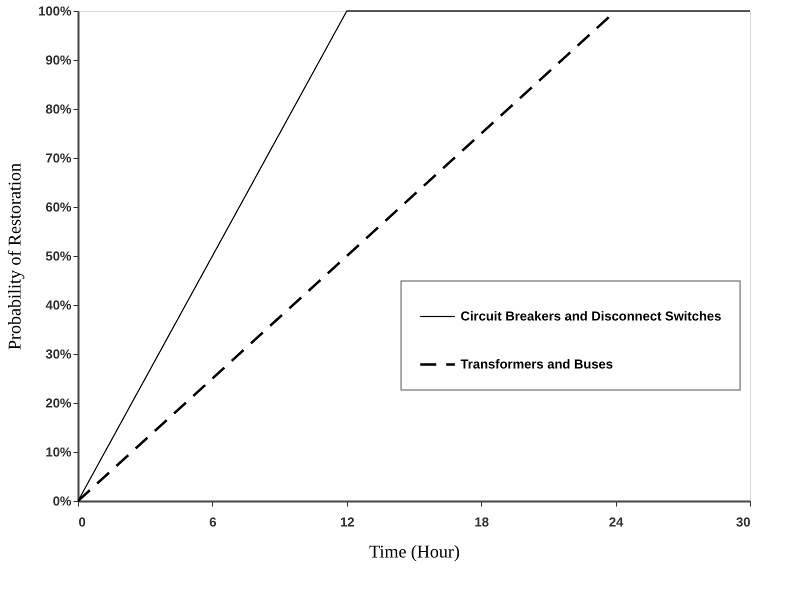 This screenshot has height=594, width=807. Describe the element at coordinates (347, 522) in the screenshot. I see `x-tick-label: 12` at that location.